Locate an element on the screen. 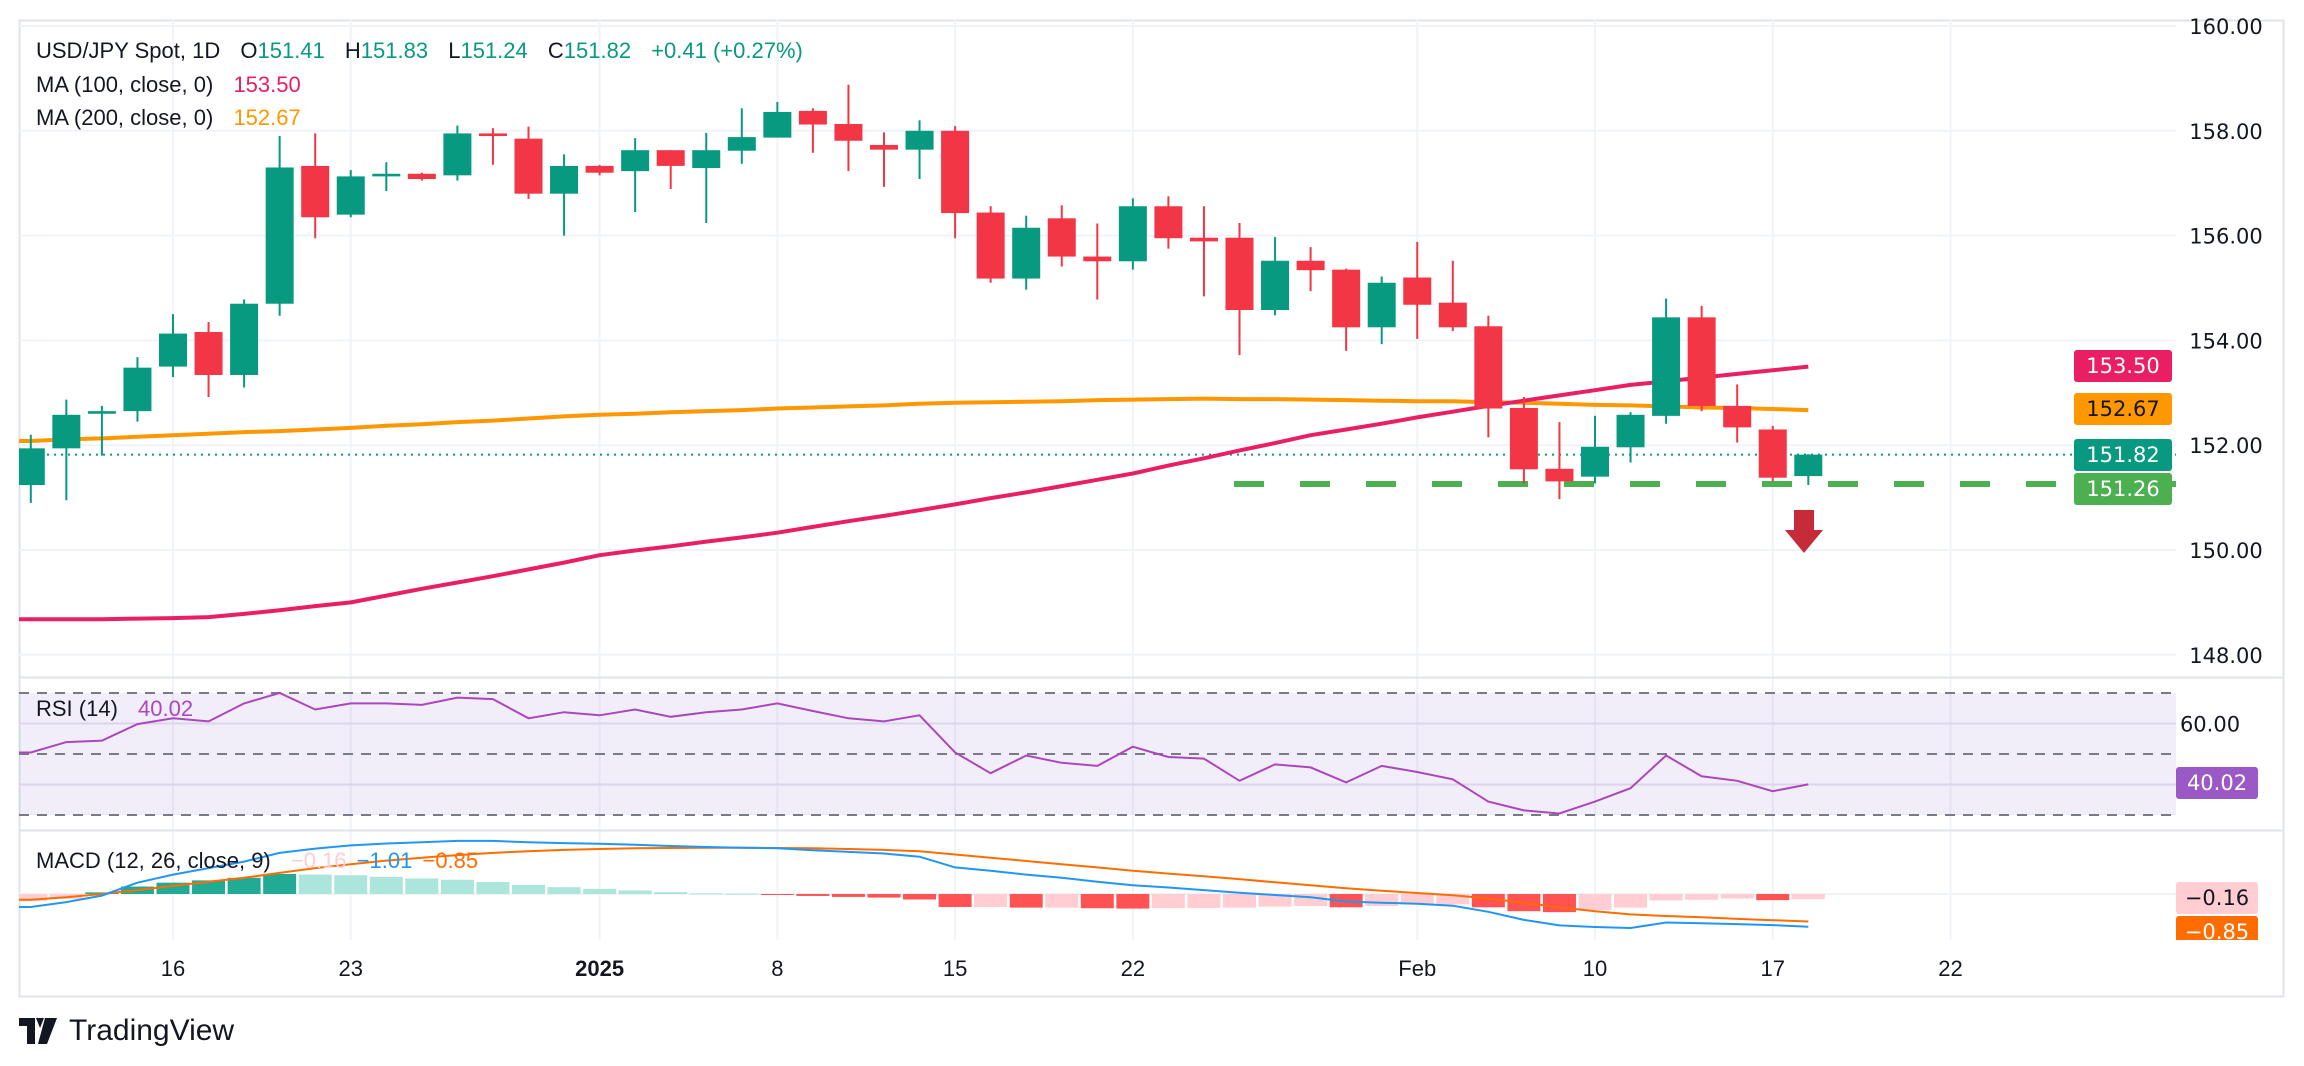  rsi-value-tag: 40.02 is located at coordinates (2217, 783).